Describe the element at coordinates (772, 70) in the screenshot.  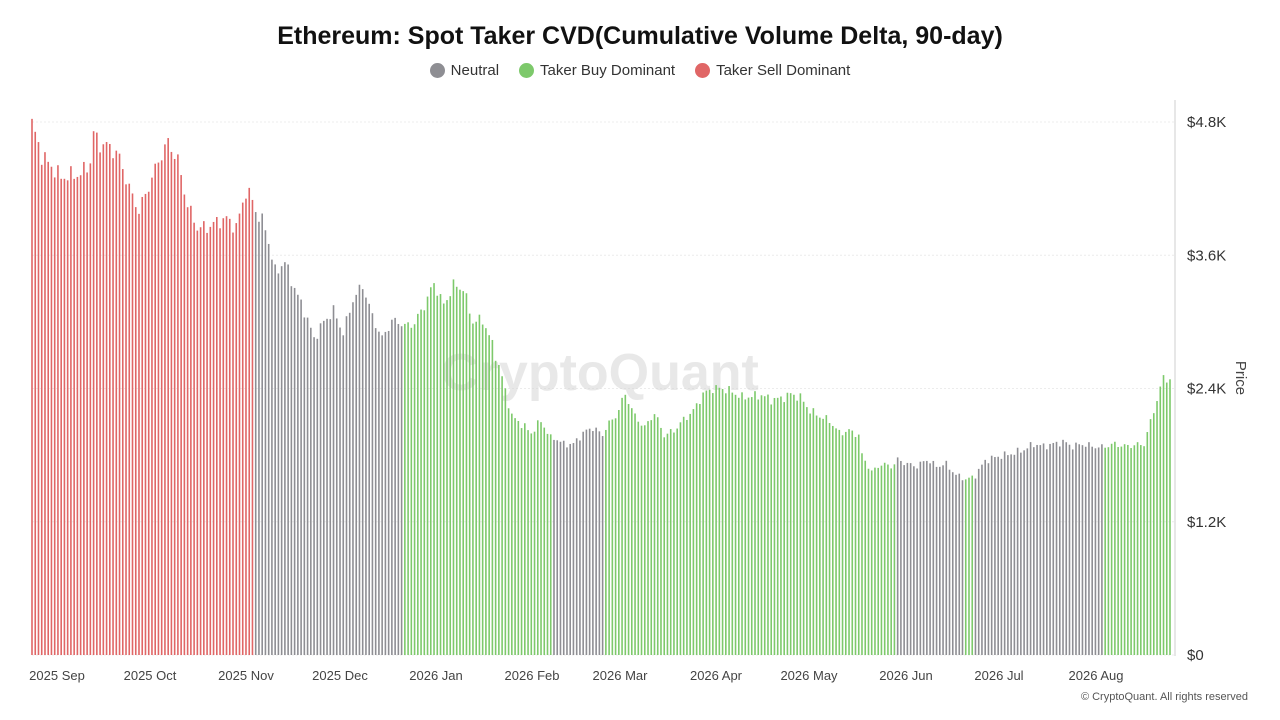
I see `legend-item-taker-sell-dominant: Taker Sell Dominant` at that location.